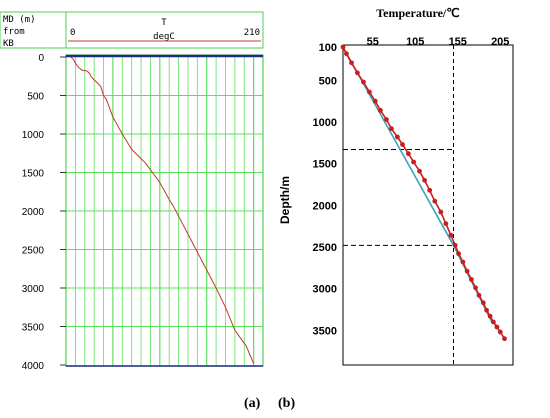 The height and width of the screenshot is (418, 550). What do you see at coordinates (33, 174) in the screenshot?
I see `panel-a-y-tick-label: 1500` at bounding box center [33, 174].